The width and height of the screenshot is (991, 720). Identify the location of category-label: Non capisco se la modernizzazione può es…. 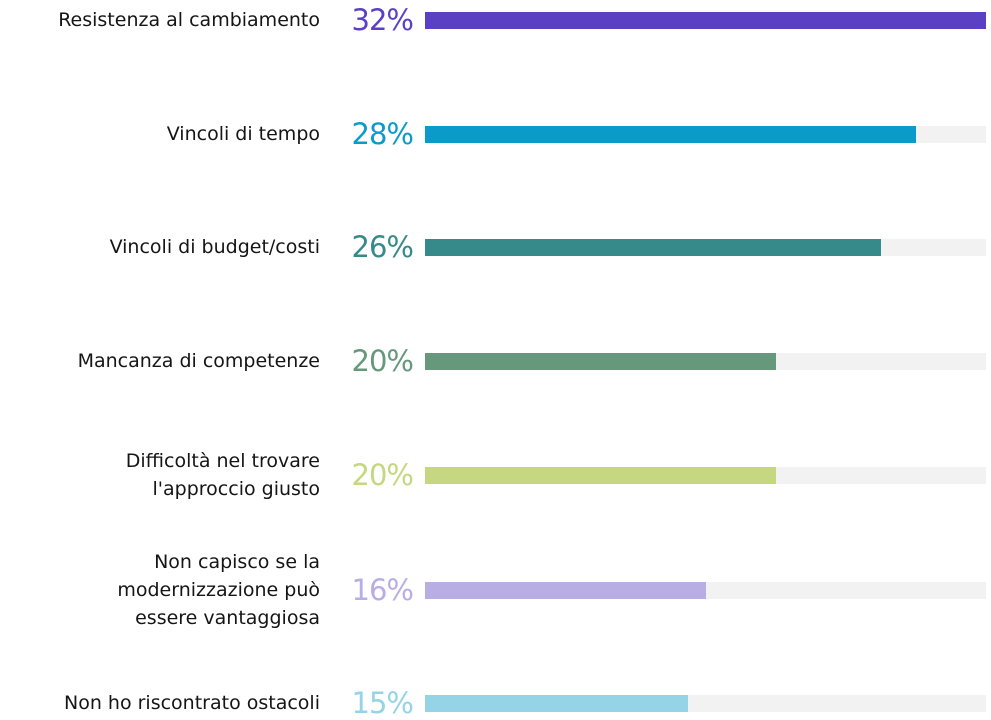
(218, 590).